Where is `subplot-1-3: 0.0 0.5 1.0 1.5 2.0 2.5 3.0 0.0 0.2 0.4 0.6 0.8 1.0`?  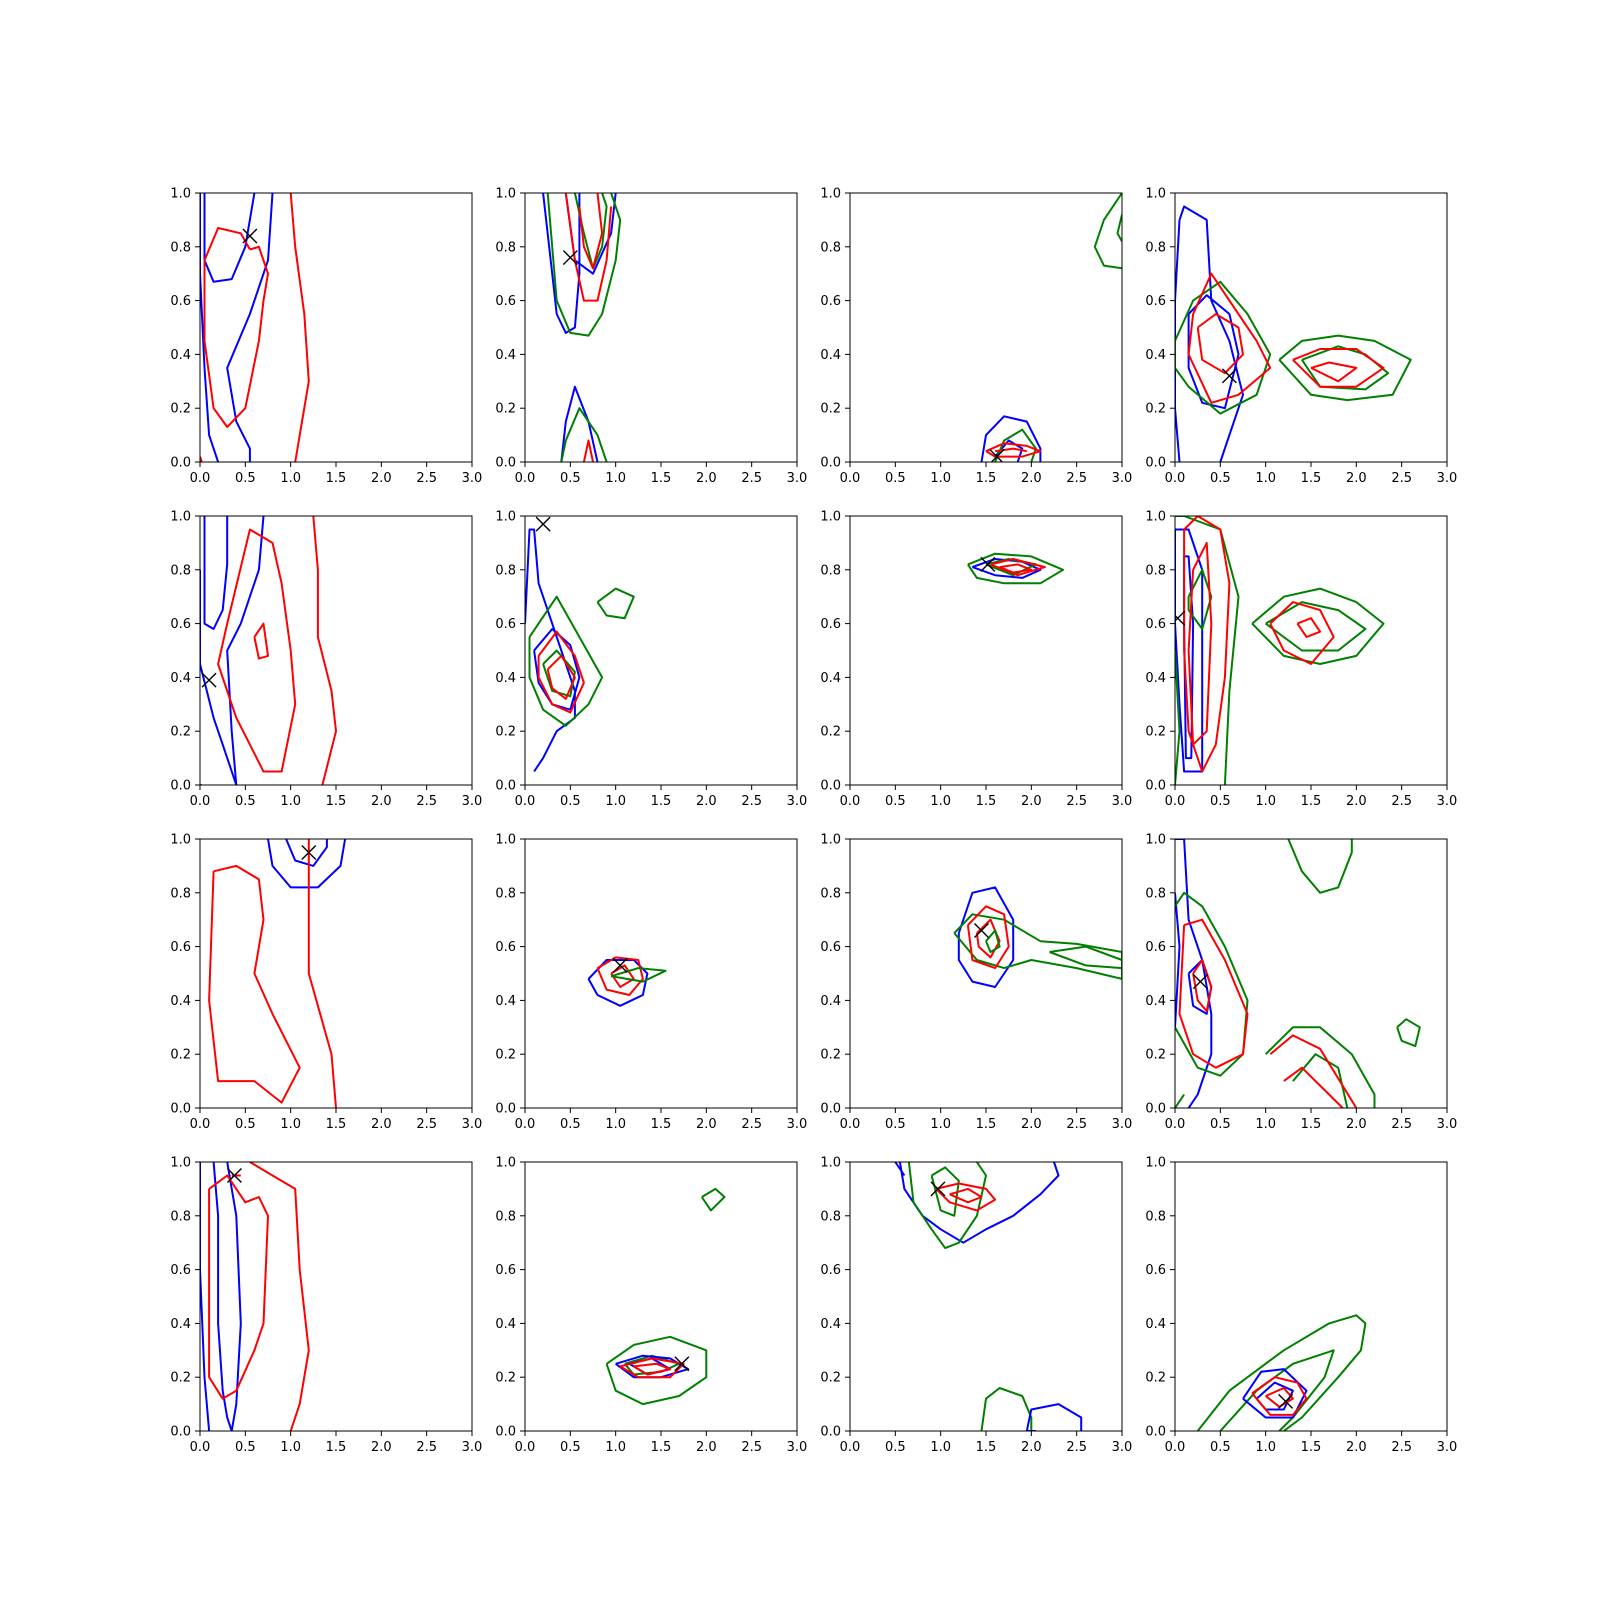
subplot-1-3: 0.0 0.5 1.0 1.5 2.0 2.5 3.0 0.0 0.2 0.4 0.6 0.8 1.0 is located at coordinates (976, 337).